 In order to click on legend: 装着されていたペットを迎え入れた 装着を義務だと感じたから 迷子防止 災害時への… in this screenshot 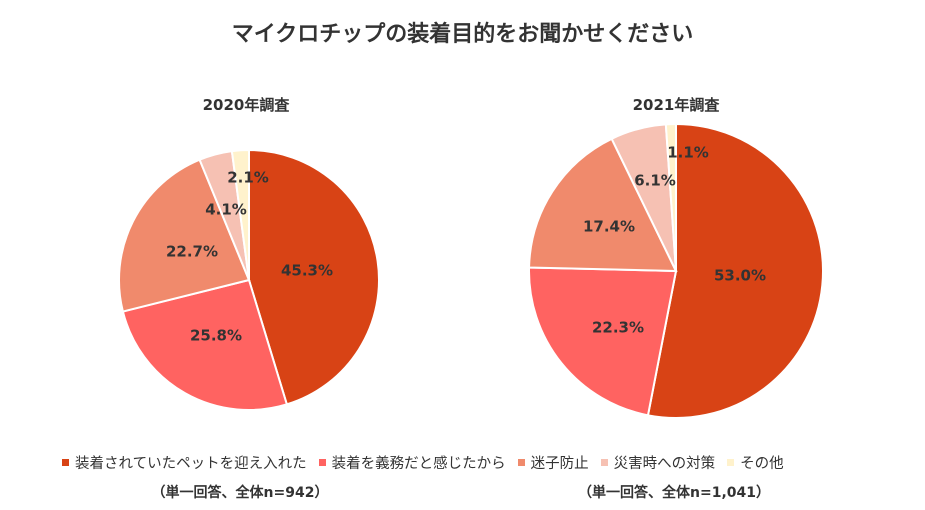, I will do `click(482, 462)`.